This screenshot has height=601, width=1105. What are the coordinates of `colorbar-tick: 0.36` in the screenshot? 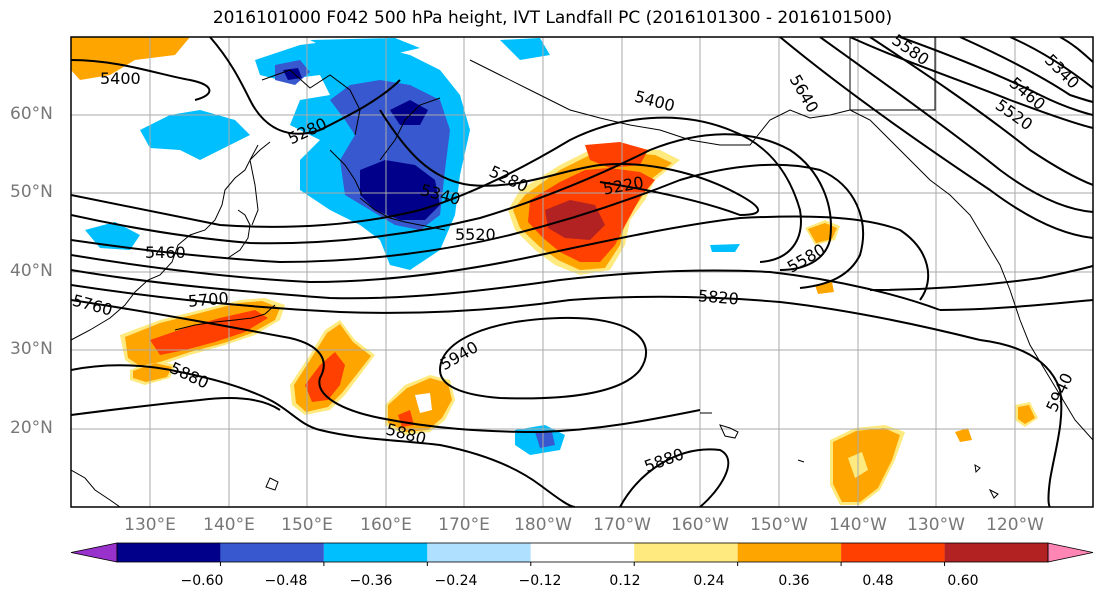 It's located at (794, 581).